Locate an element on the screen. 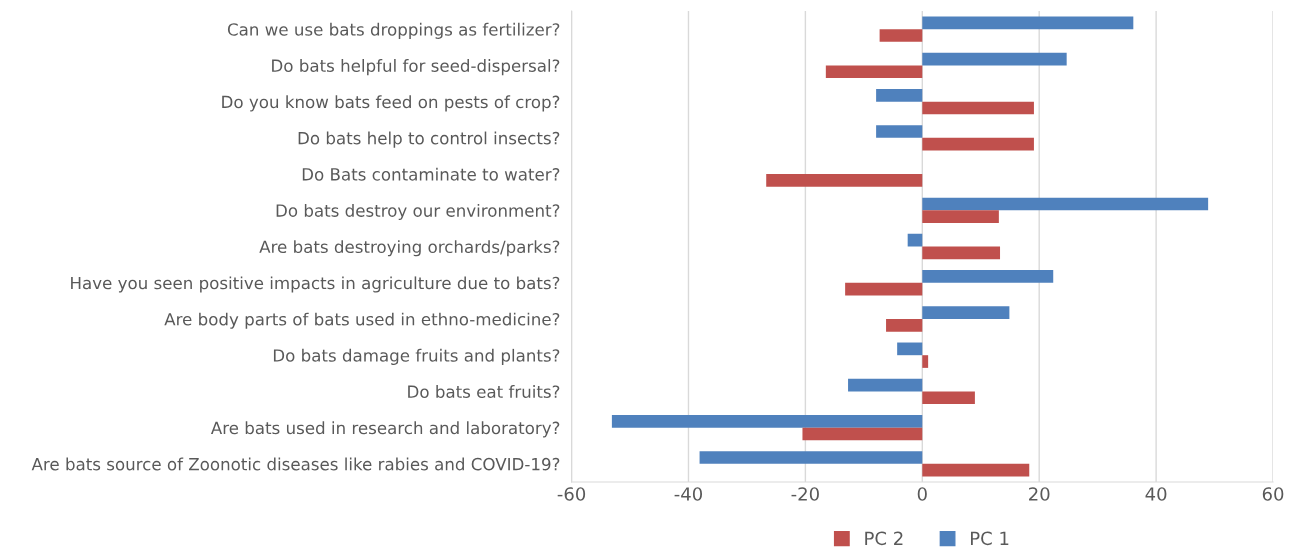 The image size is (1299, 554). y-tick-label: Are bats destroying orchards/parks? is located at coordinates (409, 248).